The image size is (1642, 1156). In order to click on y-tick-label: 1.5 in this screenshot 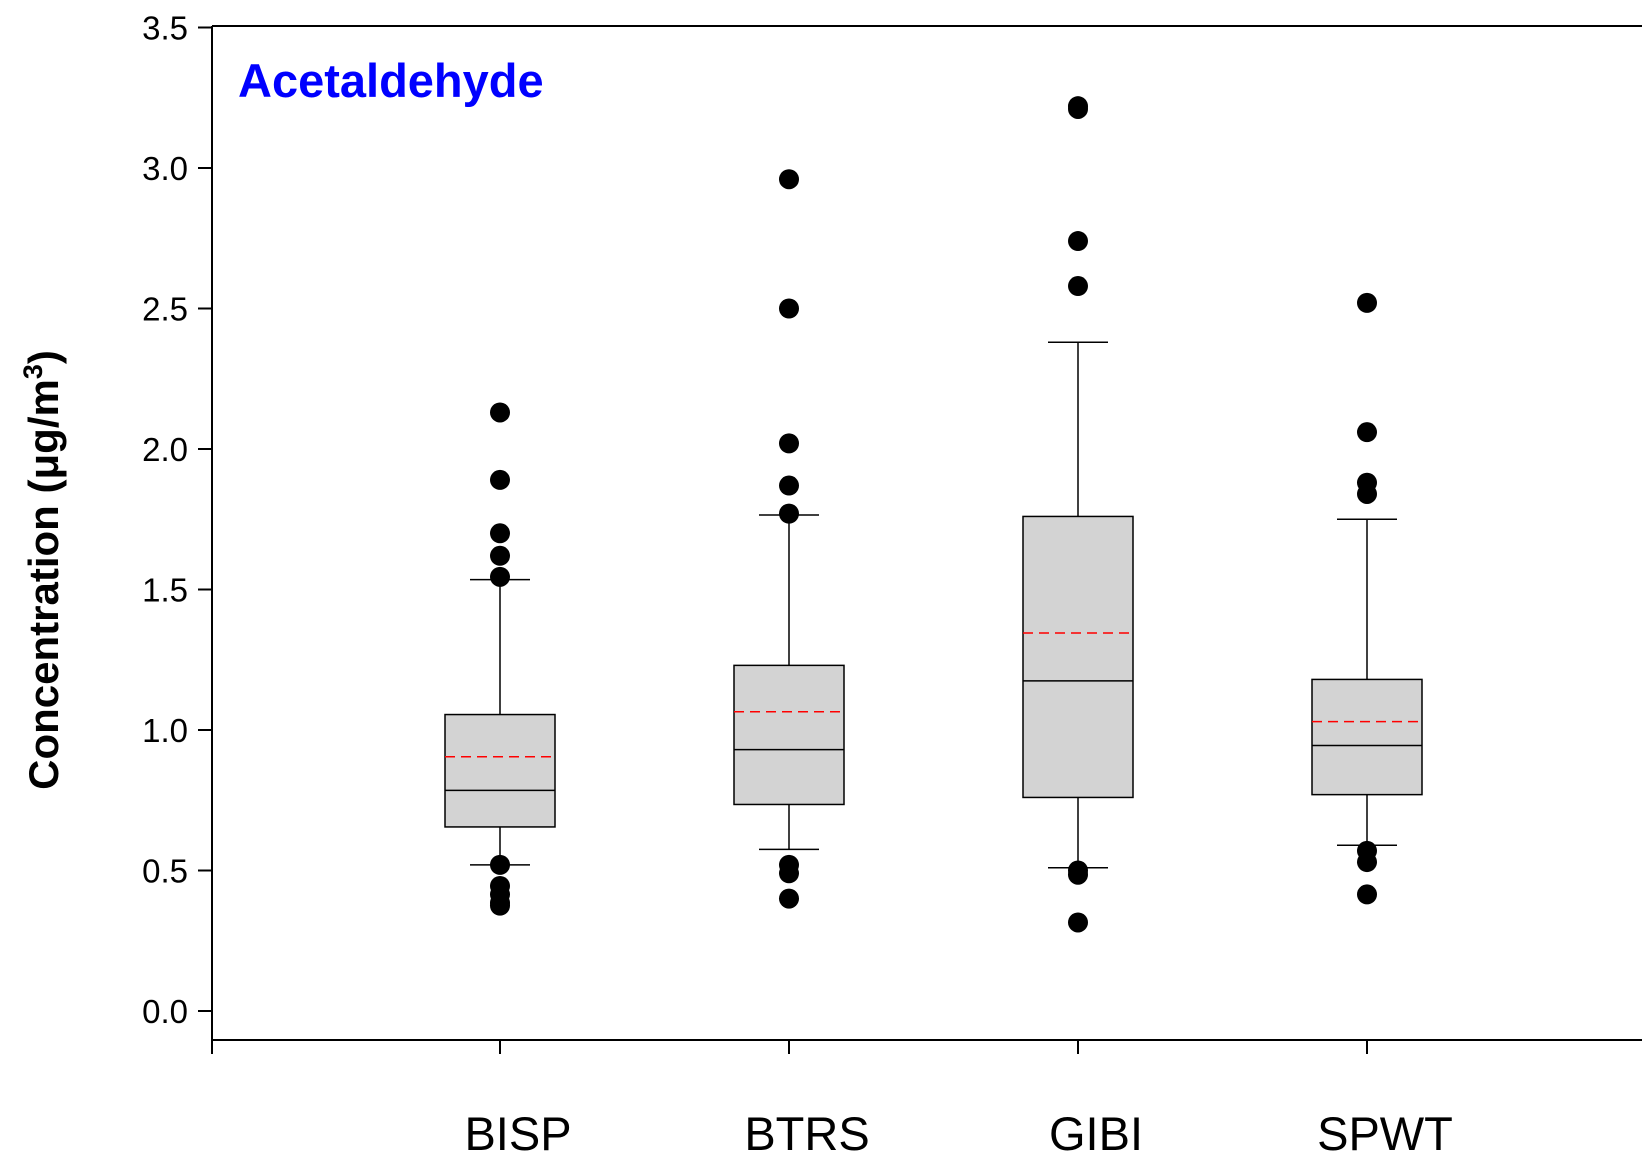, I will do `click(165, 590)`.